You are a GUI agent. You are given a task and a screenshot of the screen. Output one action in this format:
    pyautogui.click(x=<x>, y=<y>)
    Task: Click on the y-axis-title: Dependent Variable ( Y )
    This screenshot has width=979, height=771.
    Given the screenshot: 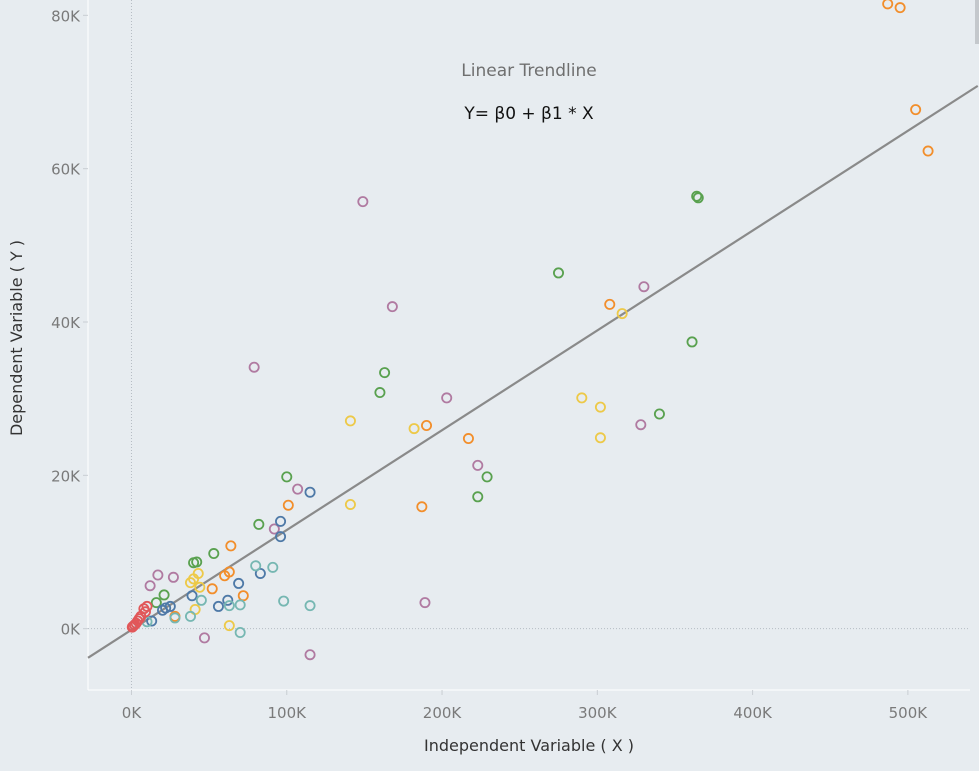 What is the action you would take?
    pyautogui.click(x=16, y=338)
    